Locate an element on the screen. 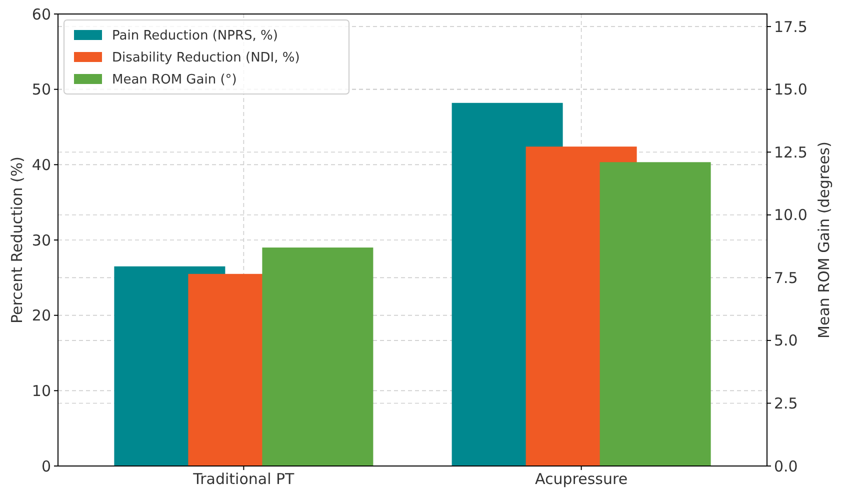  y2-tick-label: 7.5 is located at coordinates (786, 277).